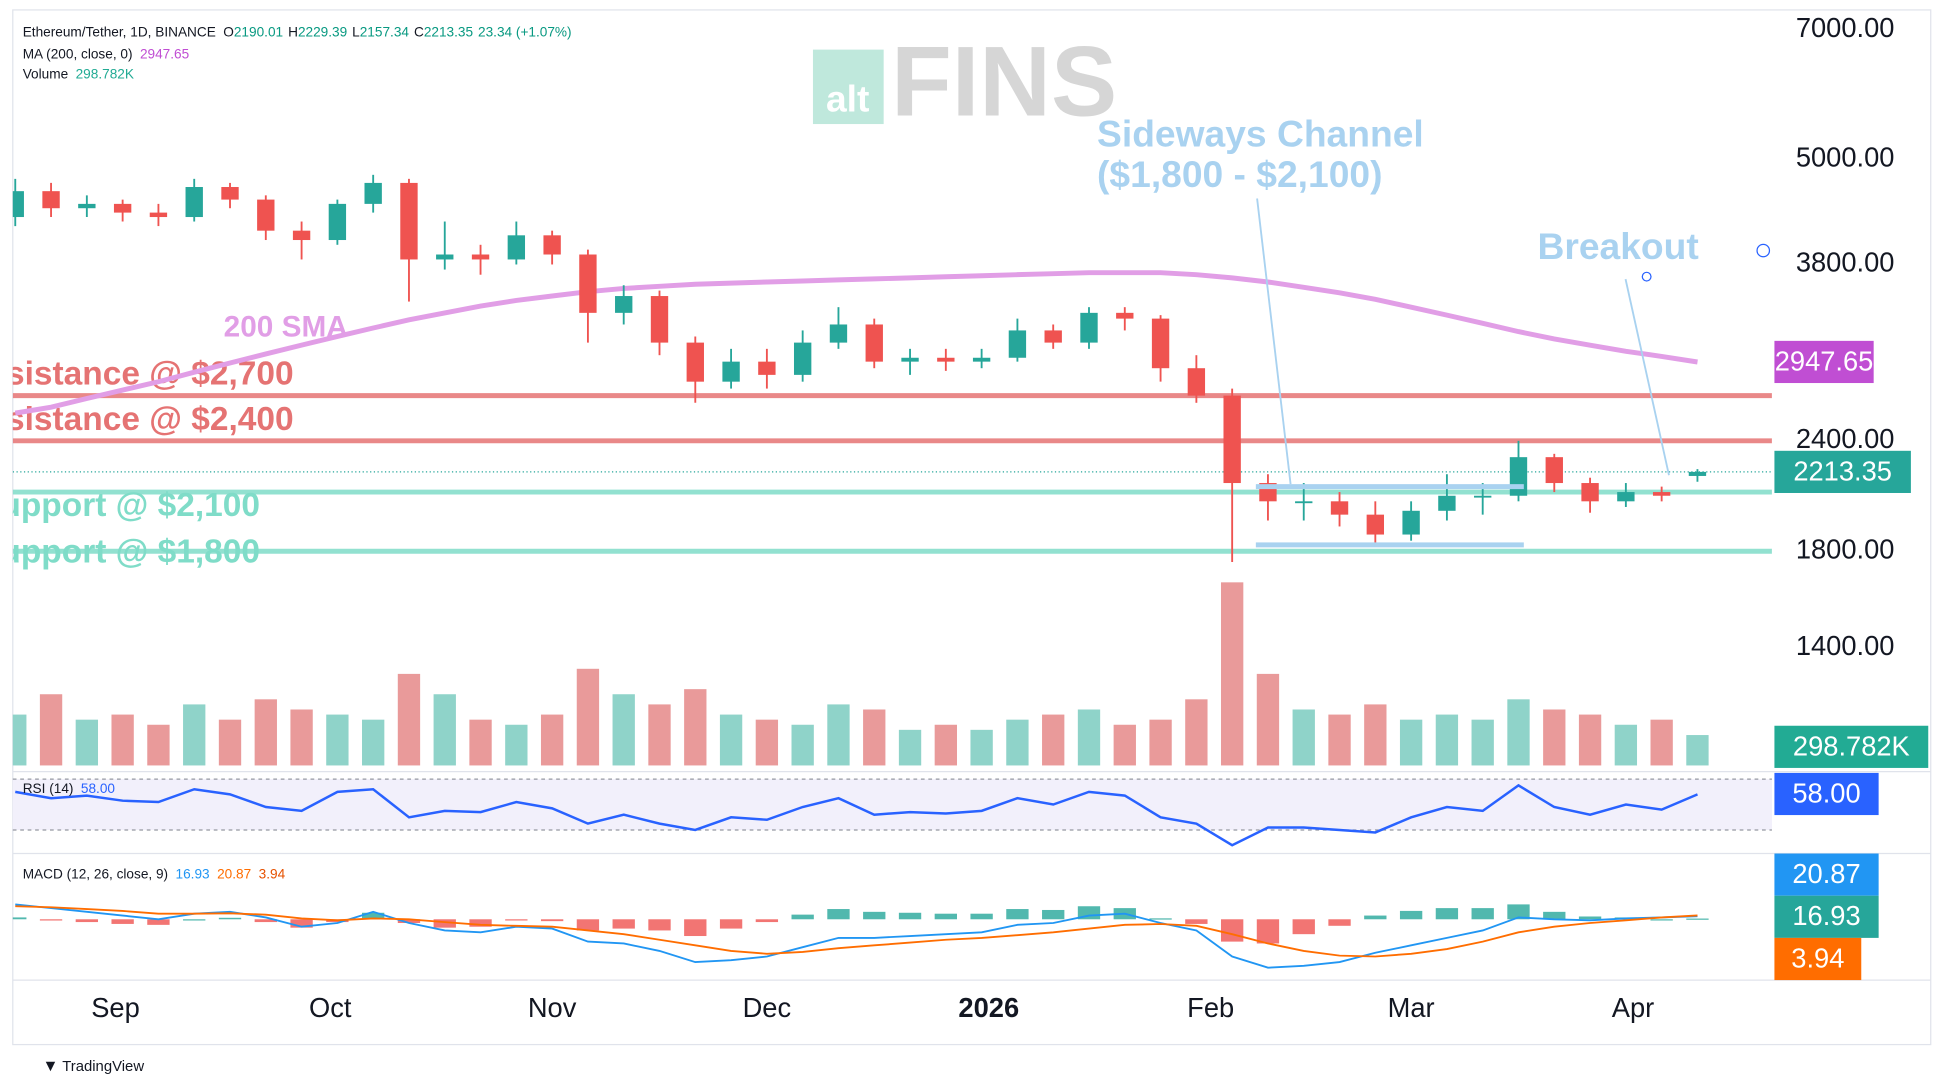 The height and width of the screenshot is (1088, 1946). I want to click on signal-value: 20.87, so click(234, 873).